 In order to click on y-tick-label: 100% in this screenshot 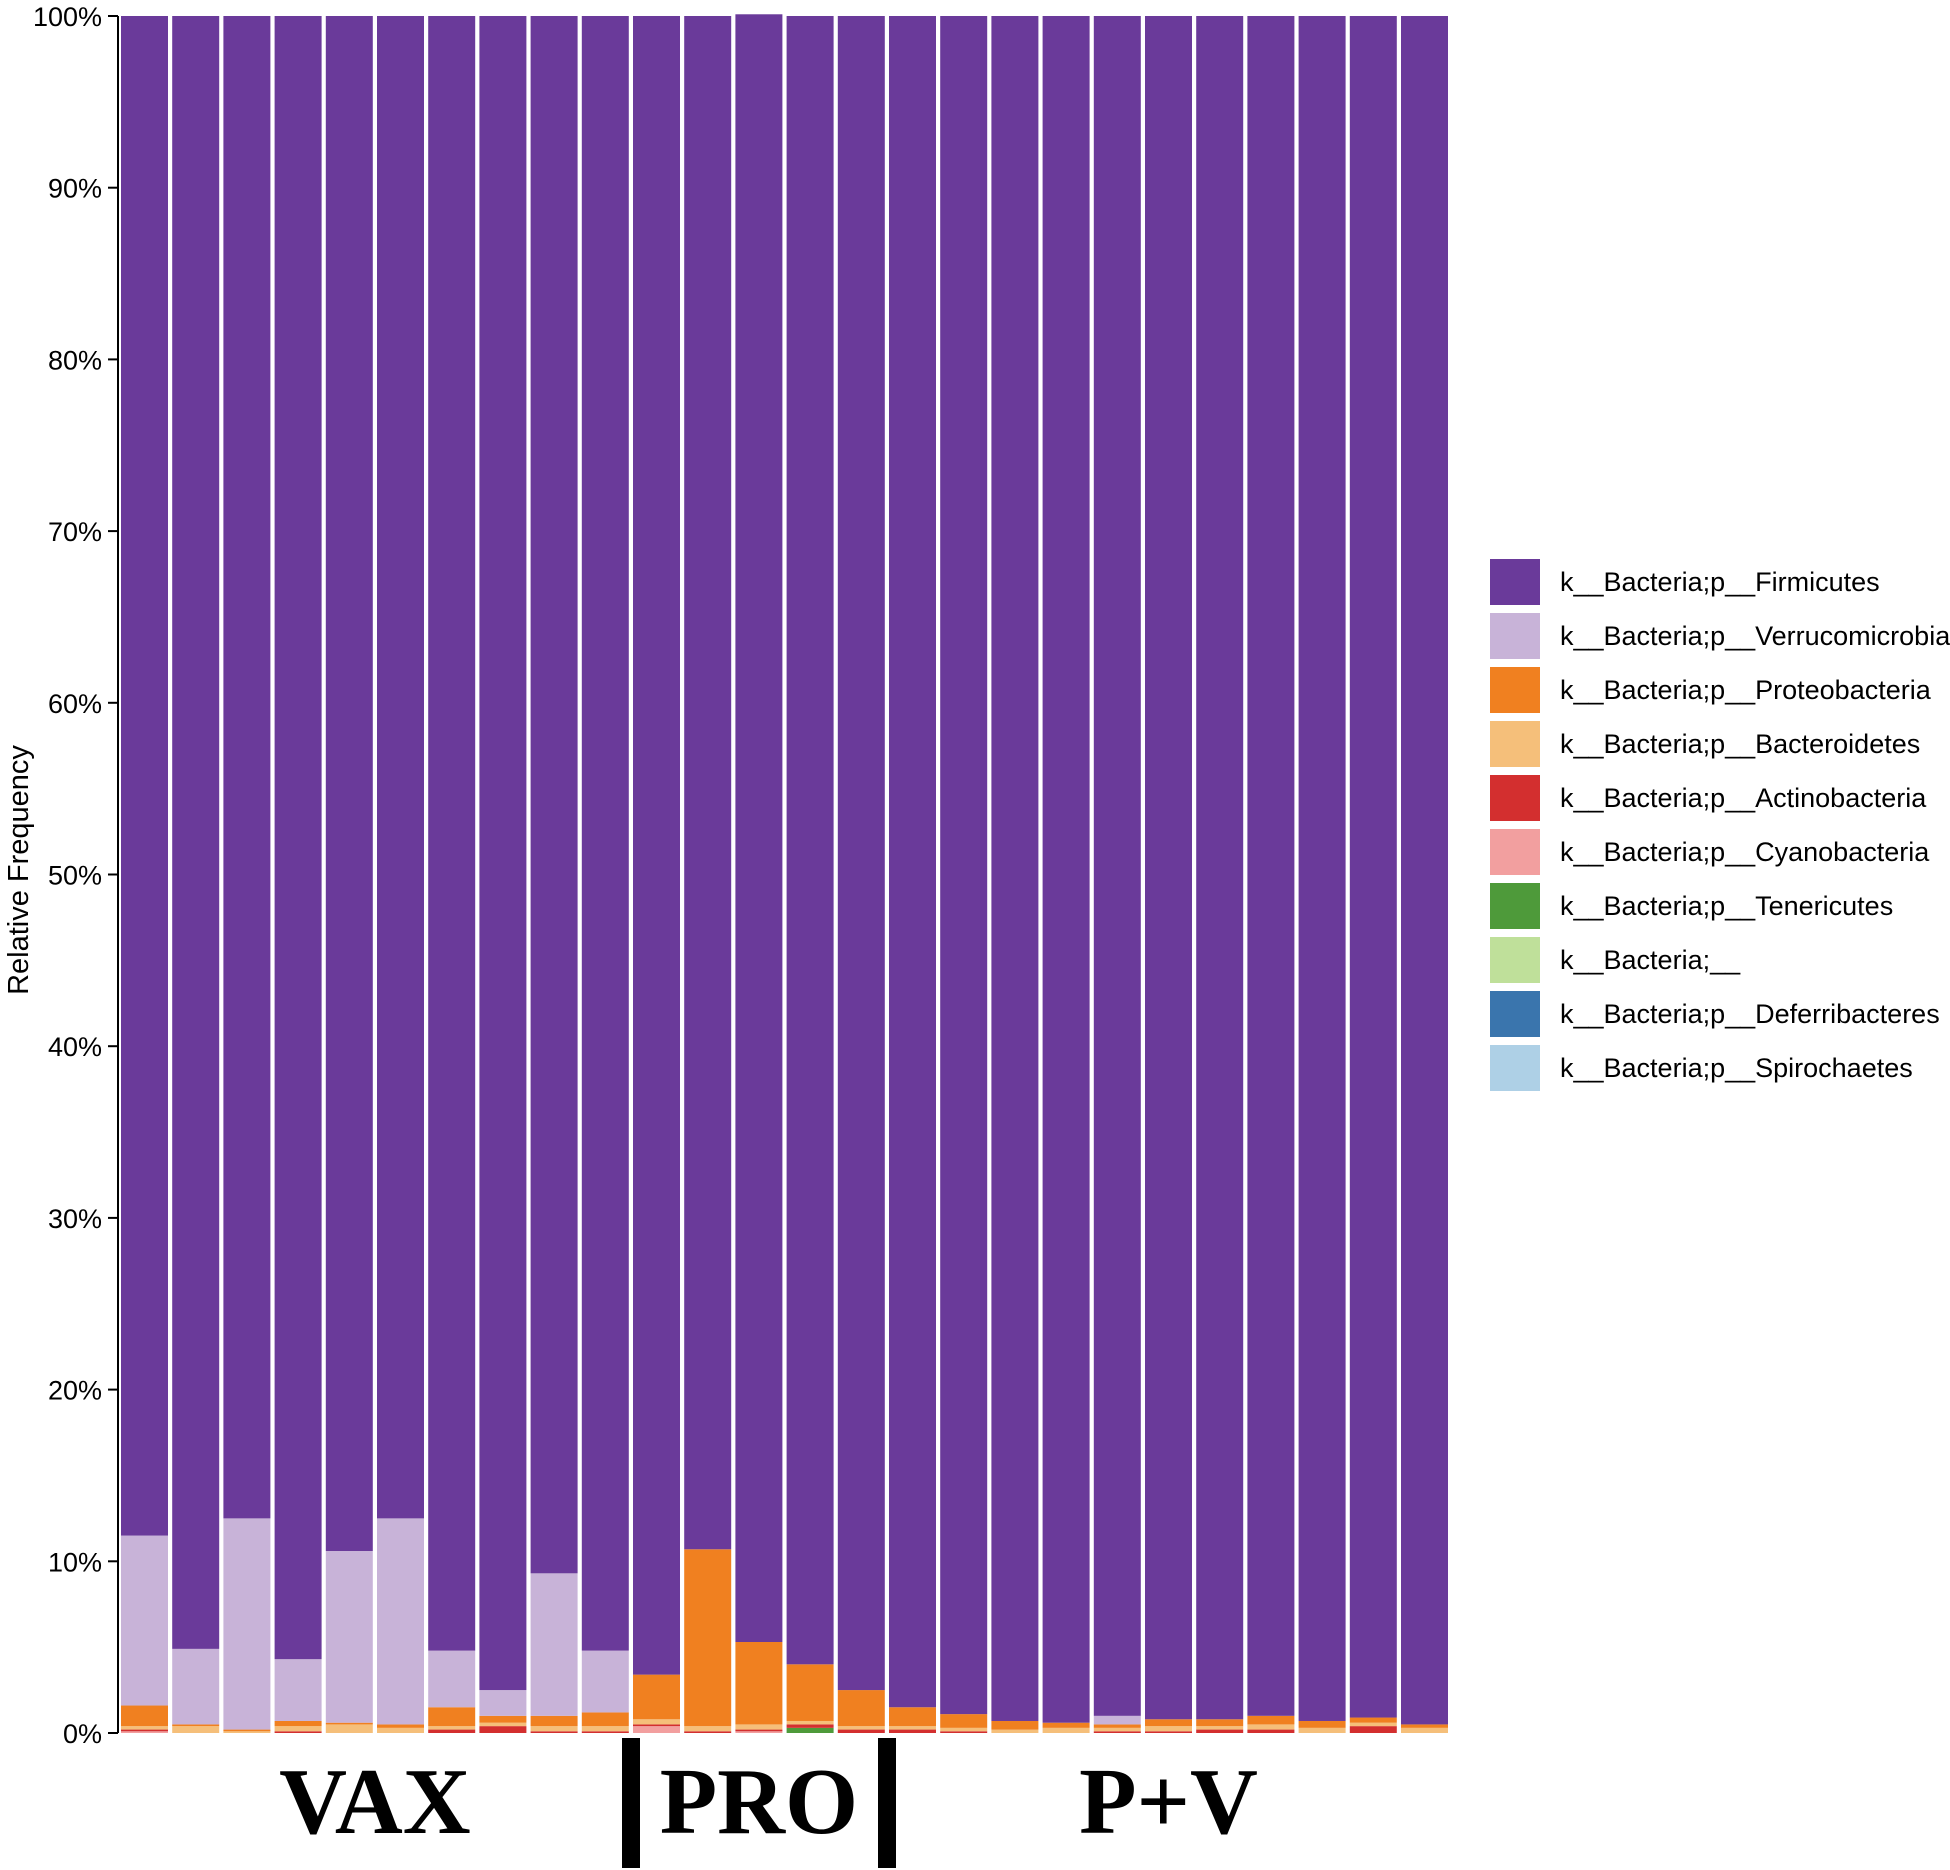, I will do `click(67, 17)`.